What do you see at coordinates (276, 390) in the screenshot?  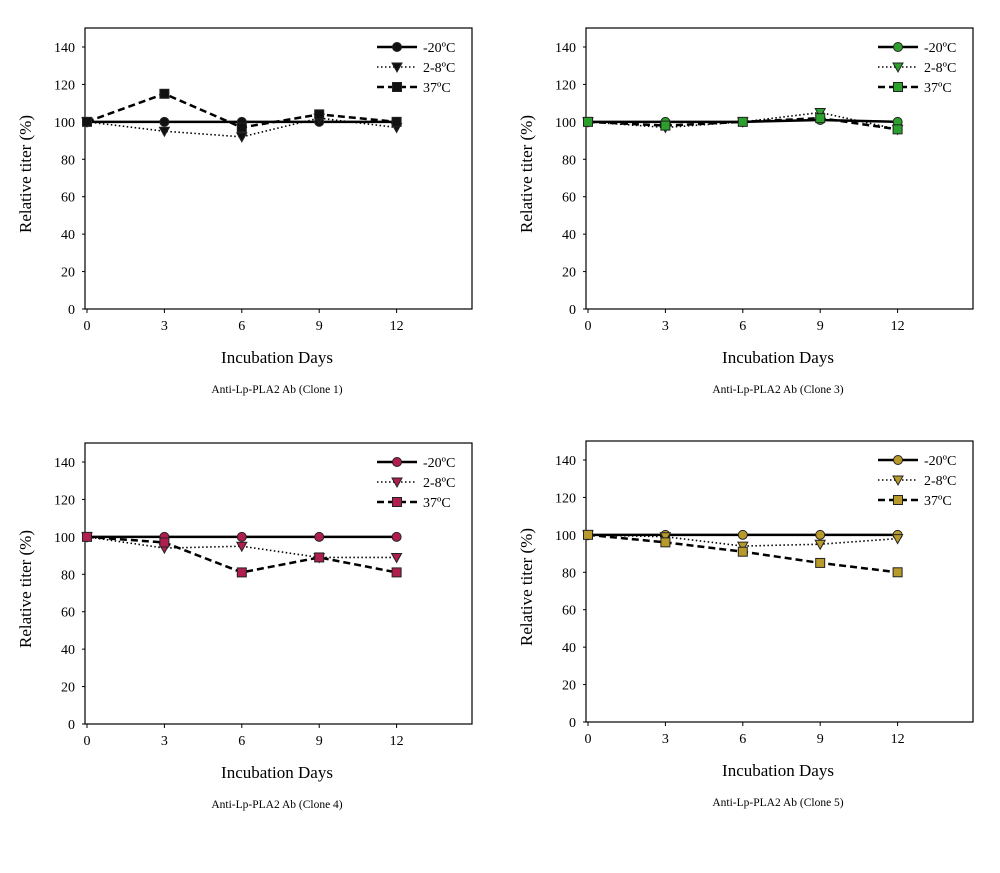 I see `chart-caption: Anti-Lp-PLA2 Ab (Clone 1)` at bounding box center [276, 390].